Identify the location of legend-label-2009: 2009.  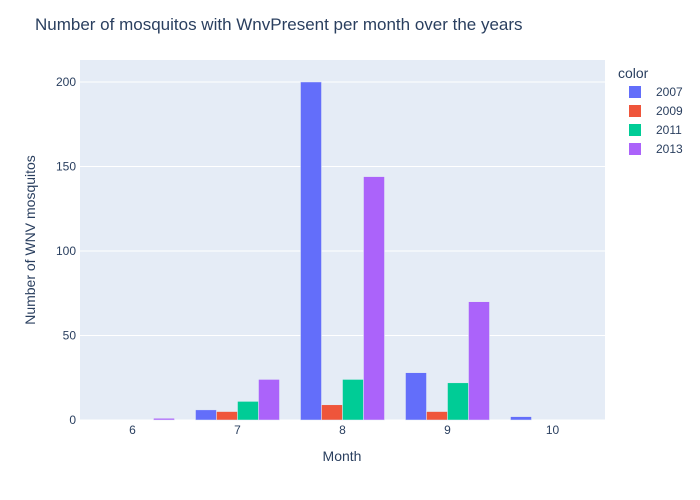
(669, 111).